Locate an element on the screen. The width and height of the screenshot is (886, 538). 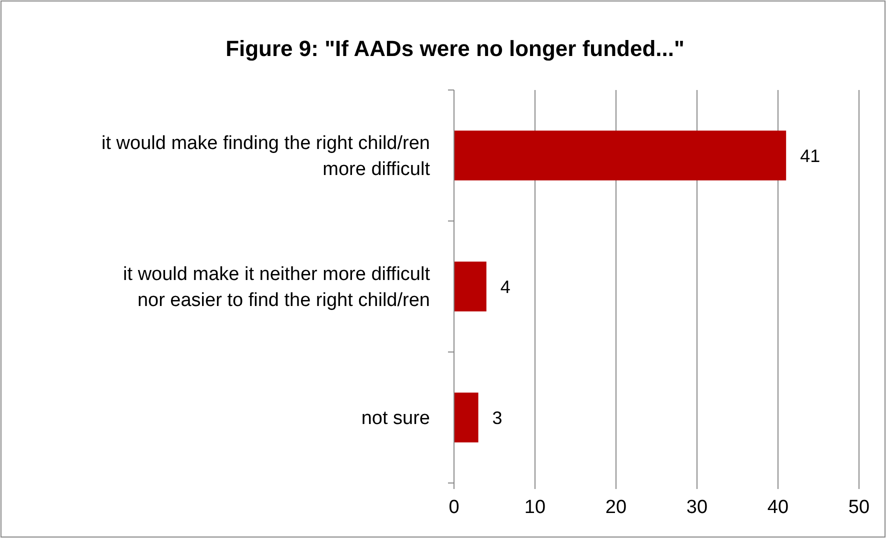
data-label: 3 is located at coordinates (497, 418).